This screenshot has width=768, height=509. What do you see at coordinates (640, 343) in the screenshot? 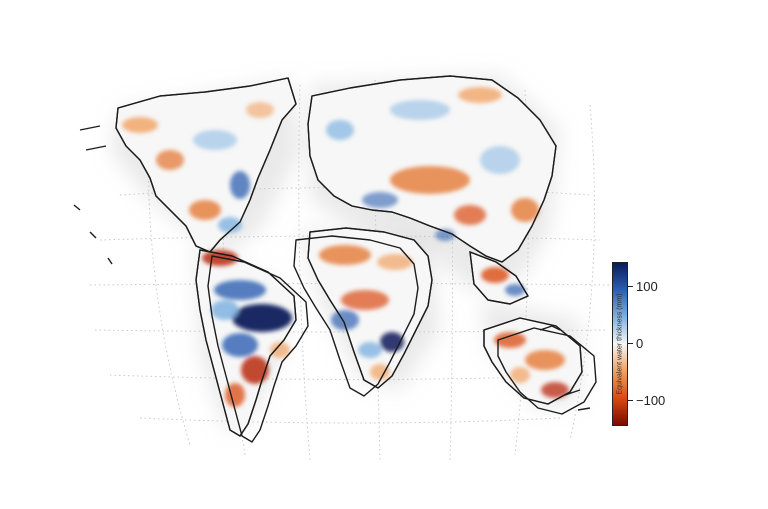
I see `colorbar-label-0: 0` at bounding box center [640, 343].